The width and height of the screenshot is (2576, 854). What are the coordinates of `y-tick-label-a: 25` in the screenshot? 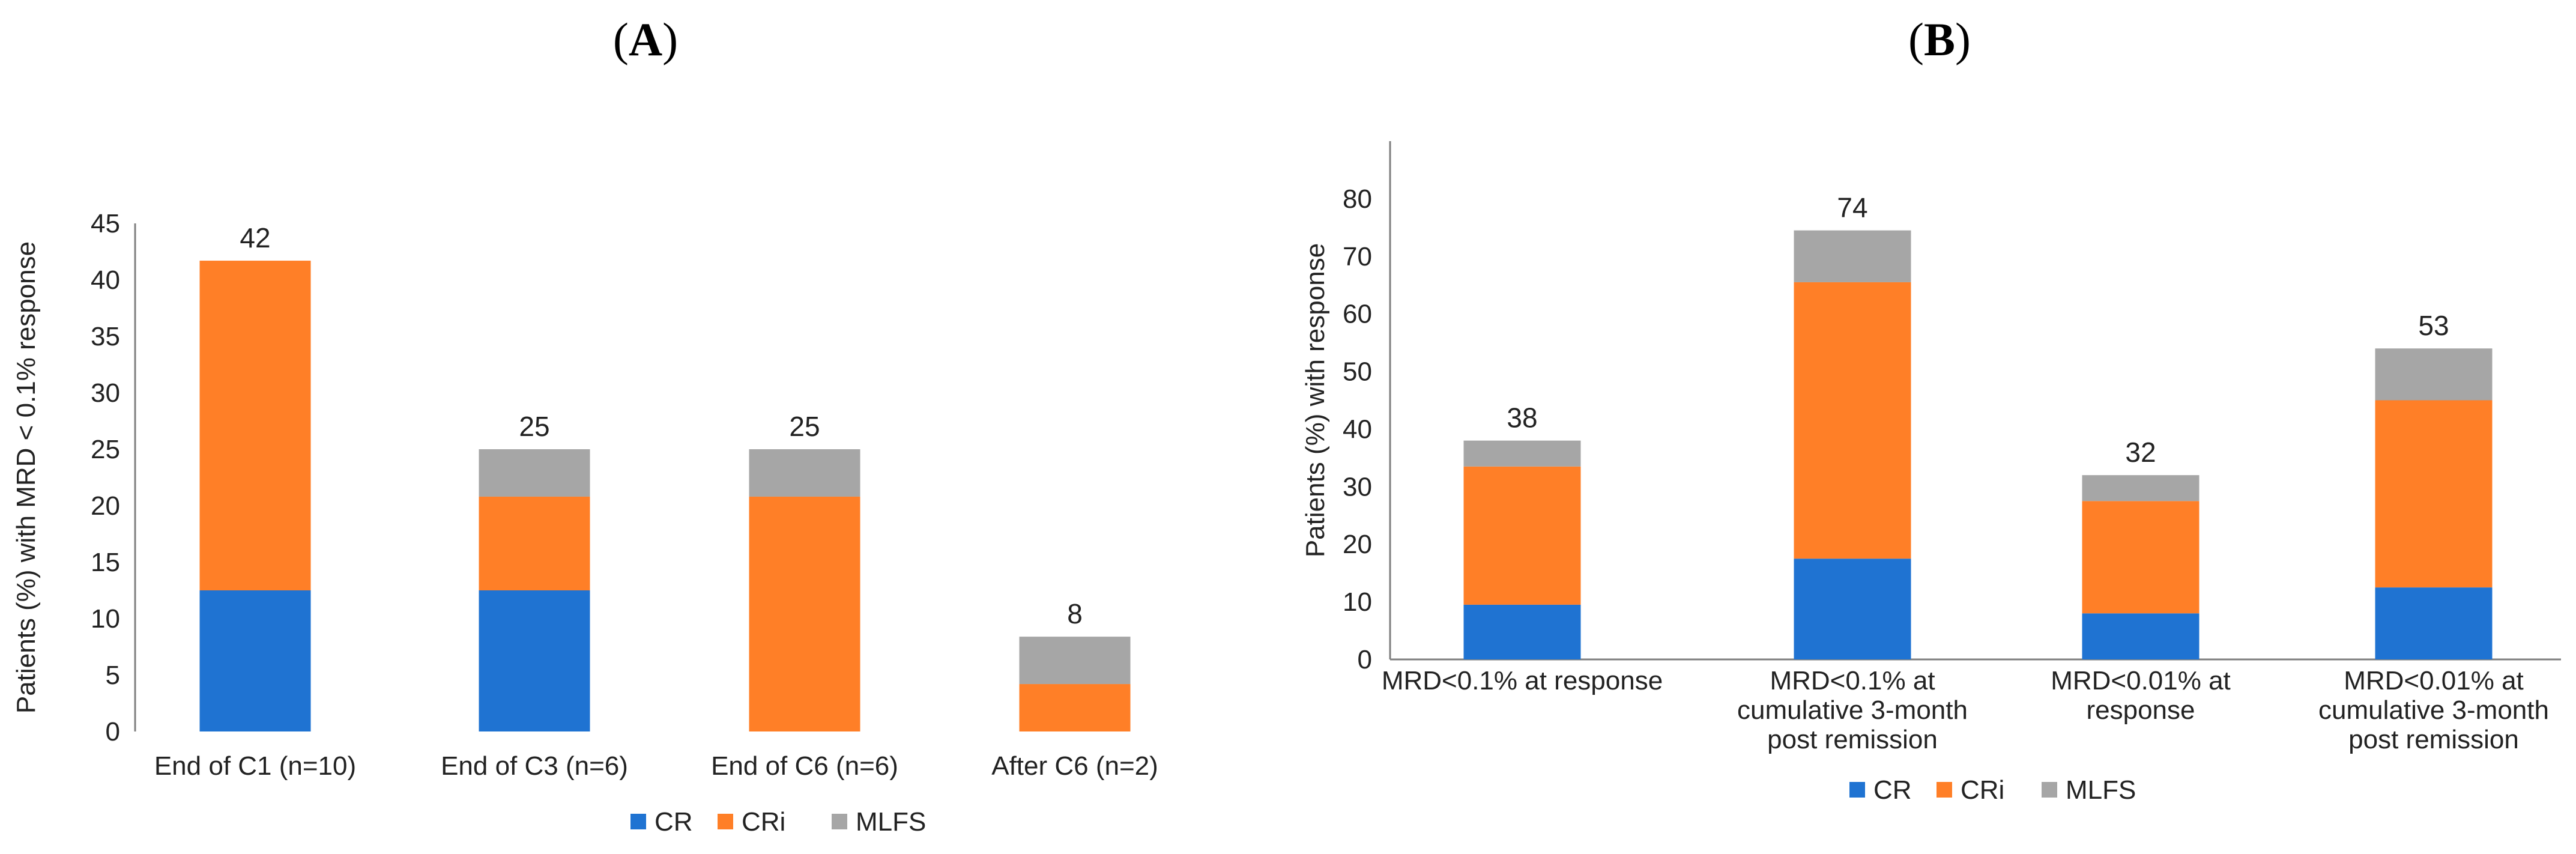 It's located at (105, 449).